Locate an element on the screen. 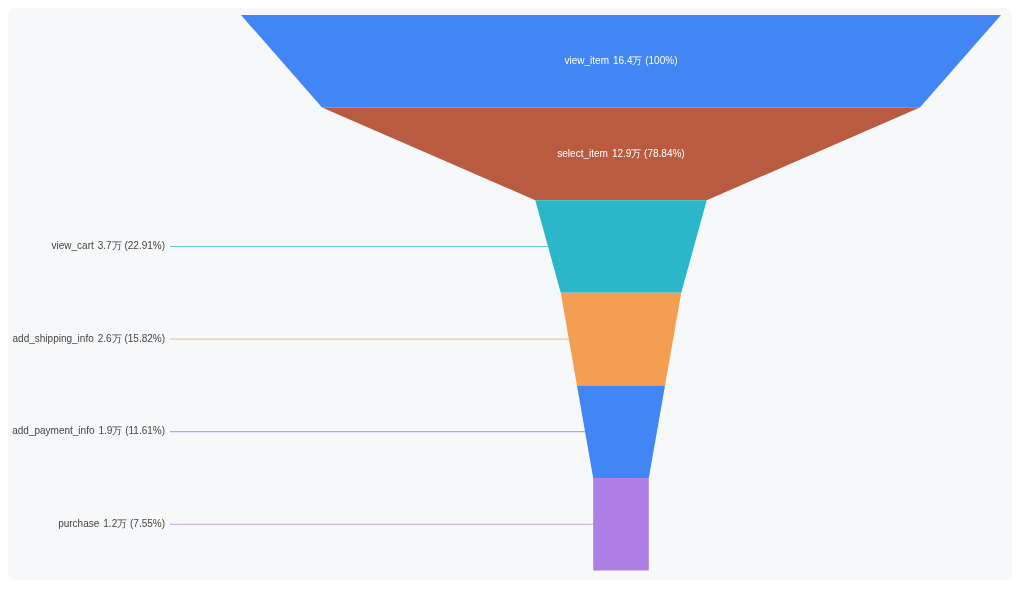  data-label: 2.6万 (15.82%) is located at coordinates (131, 338).